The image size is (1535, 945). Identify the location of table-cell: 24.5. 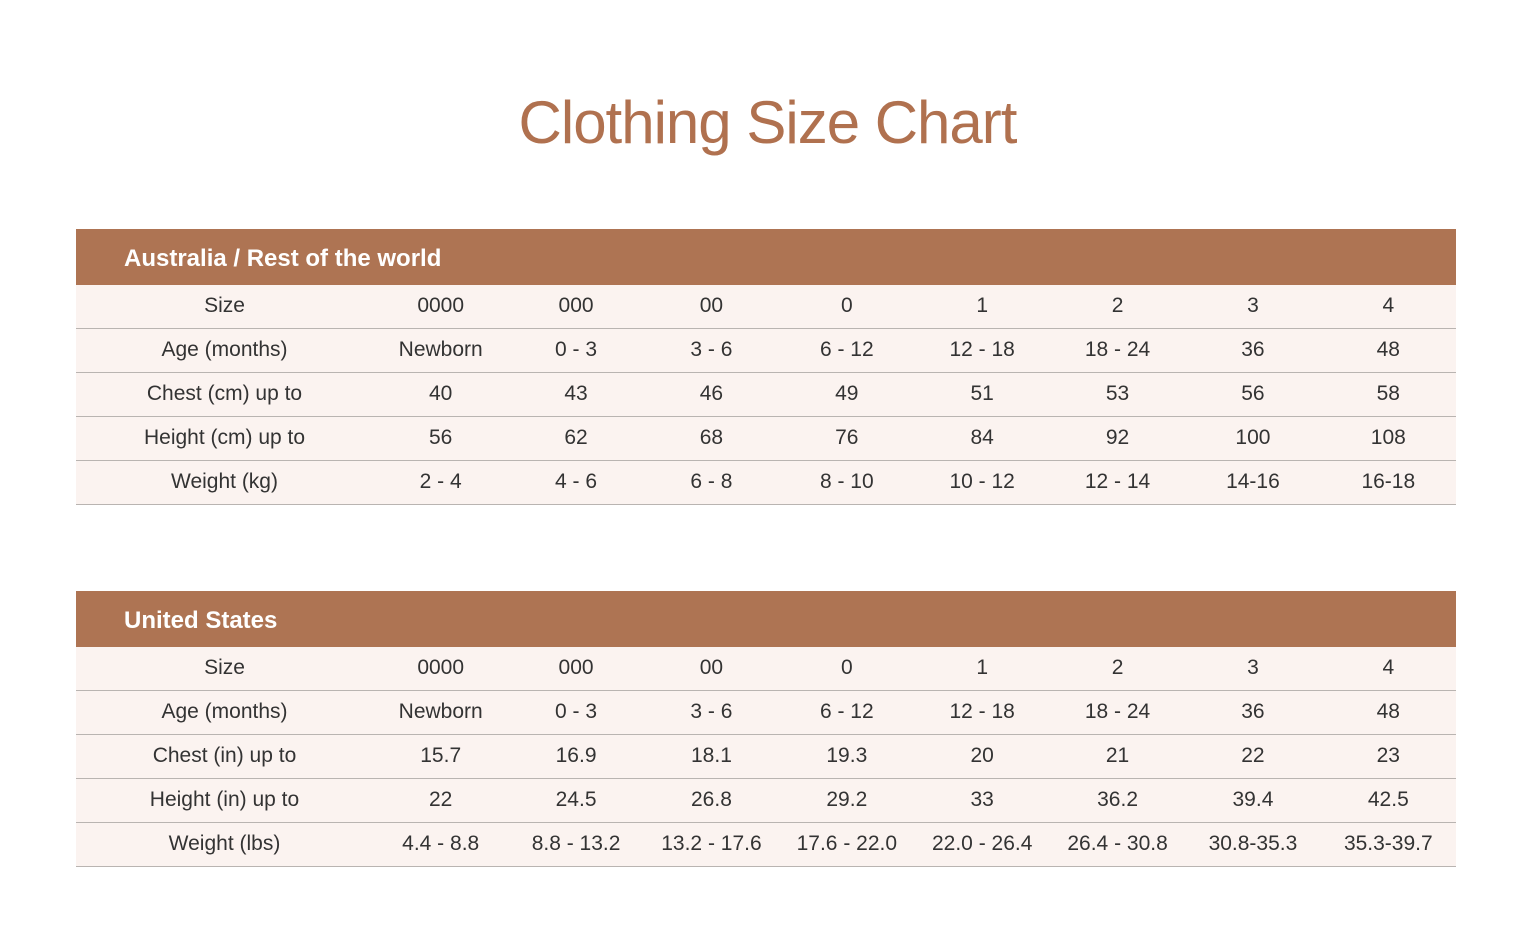
(576, 799).